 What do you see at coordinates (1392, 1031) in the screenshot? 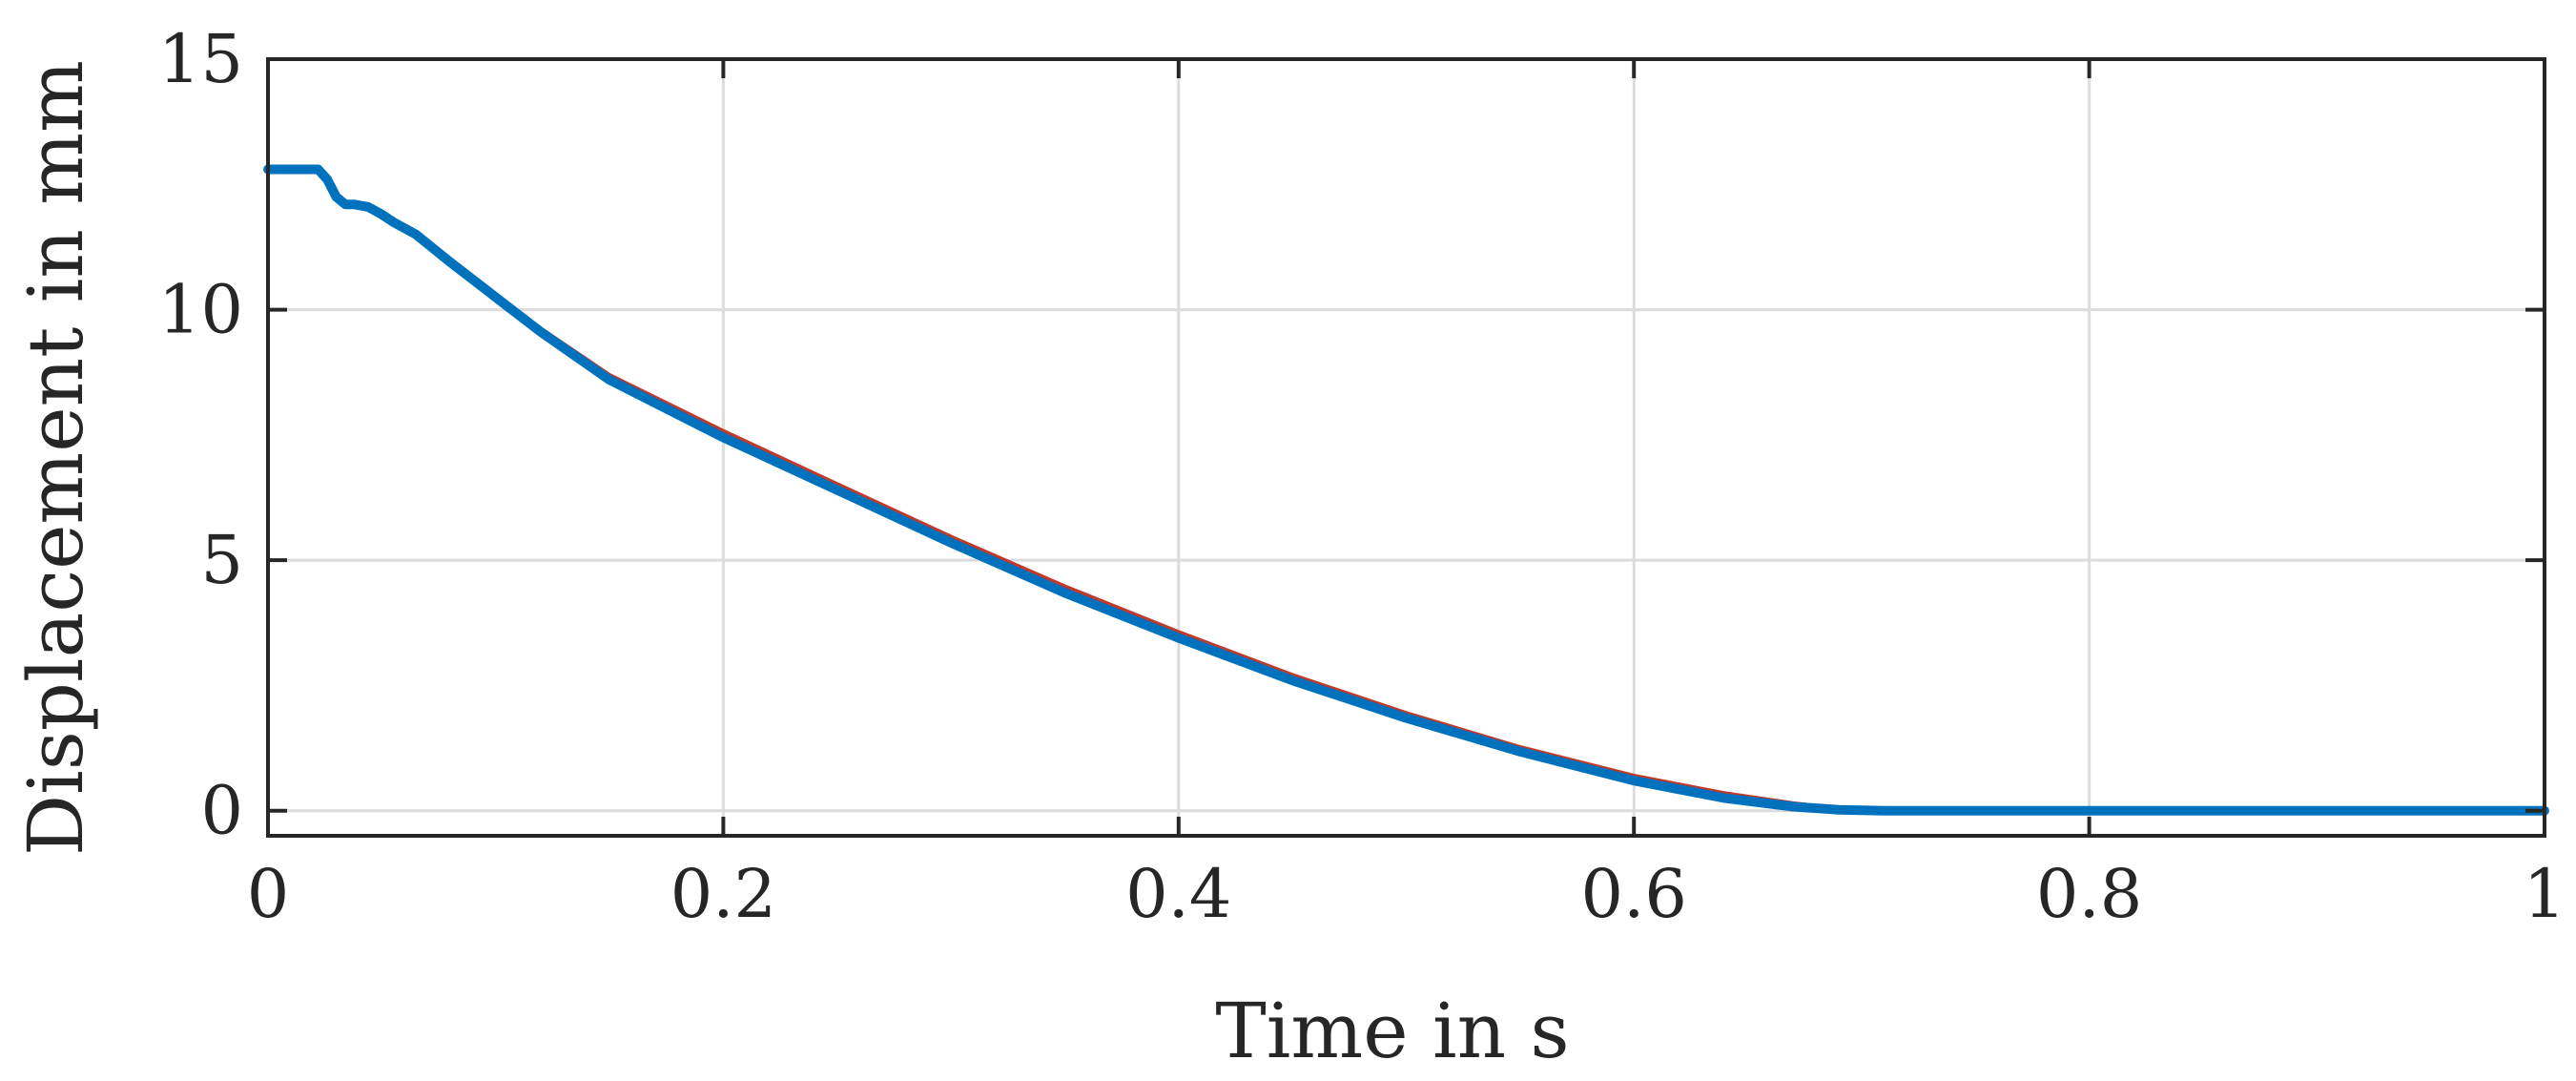
I see `x-axis-title: Time in s` at bounding box center [1392, 1031].